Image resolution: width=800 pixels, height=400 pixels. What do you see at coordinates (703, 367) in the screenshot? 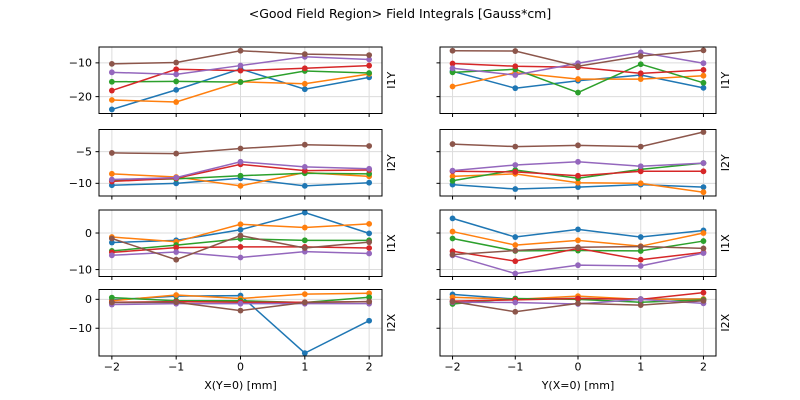
I see `x-tick-label: 2` at bounding box center [703, 367].